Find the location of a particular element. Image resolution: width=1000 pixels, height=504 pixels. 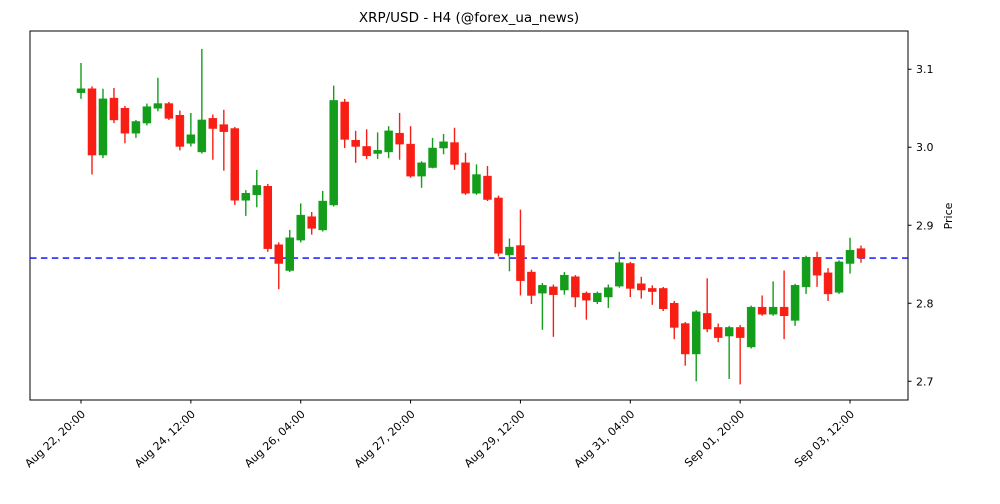

y-tick-label: 2.7 is located at coordinates (925, 381).